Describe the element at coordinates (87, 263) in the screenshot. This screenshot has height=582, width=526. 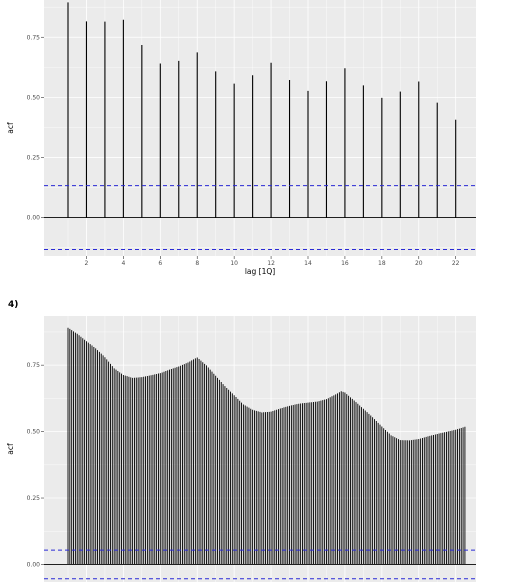
I see `x-tick-label: 2` at that location.